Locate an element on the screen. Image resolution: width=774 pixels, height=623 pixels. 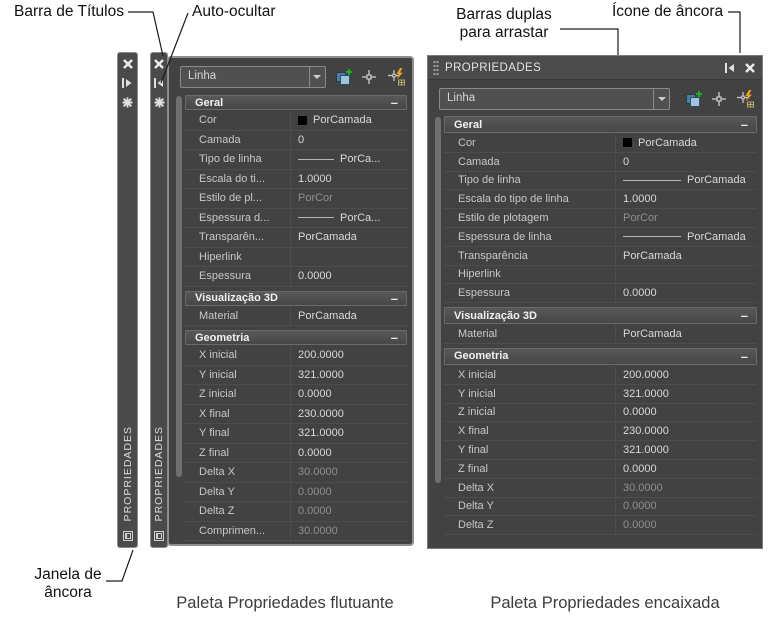
property-row: Transparência PorCamada is located at coordinates (600, 256).